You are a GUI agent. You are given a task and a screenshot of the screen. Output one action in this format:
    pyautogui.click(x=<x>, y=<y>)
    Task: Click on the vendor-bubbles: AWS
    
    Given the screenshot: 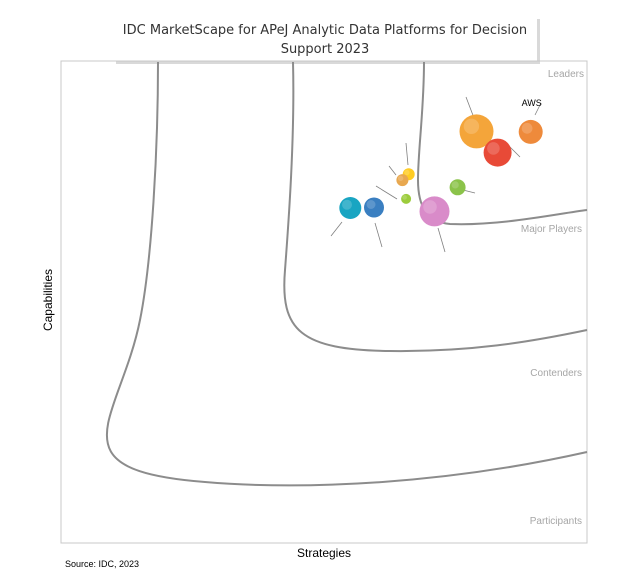 What is the action you would take?
    pyautogui.click(x=441, y=162)
    